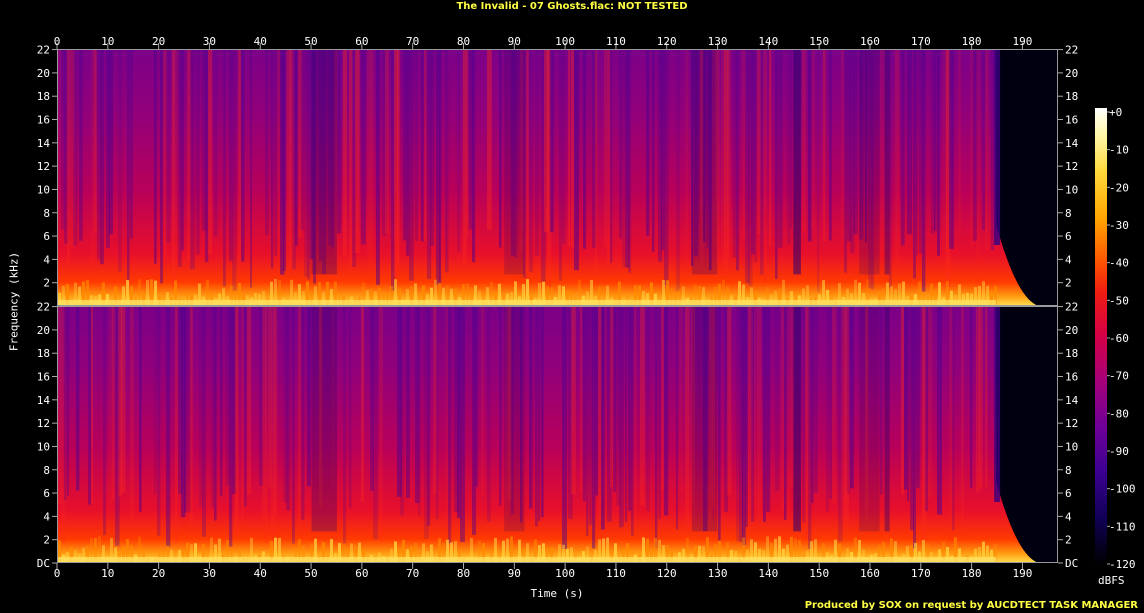  Describe the element at coordinates (361, 41) in the screenshot. I see `x-tick-label-top: 60` at that location.